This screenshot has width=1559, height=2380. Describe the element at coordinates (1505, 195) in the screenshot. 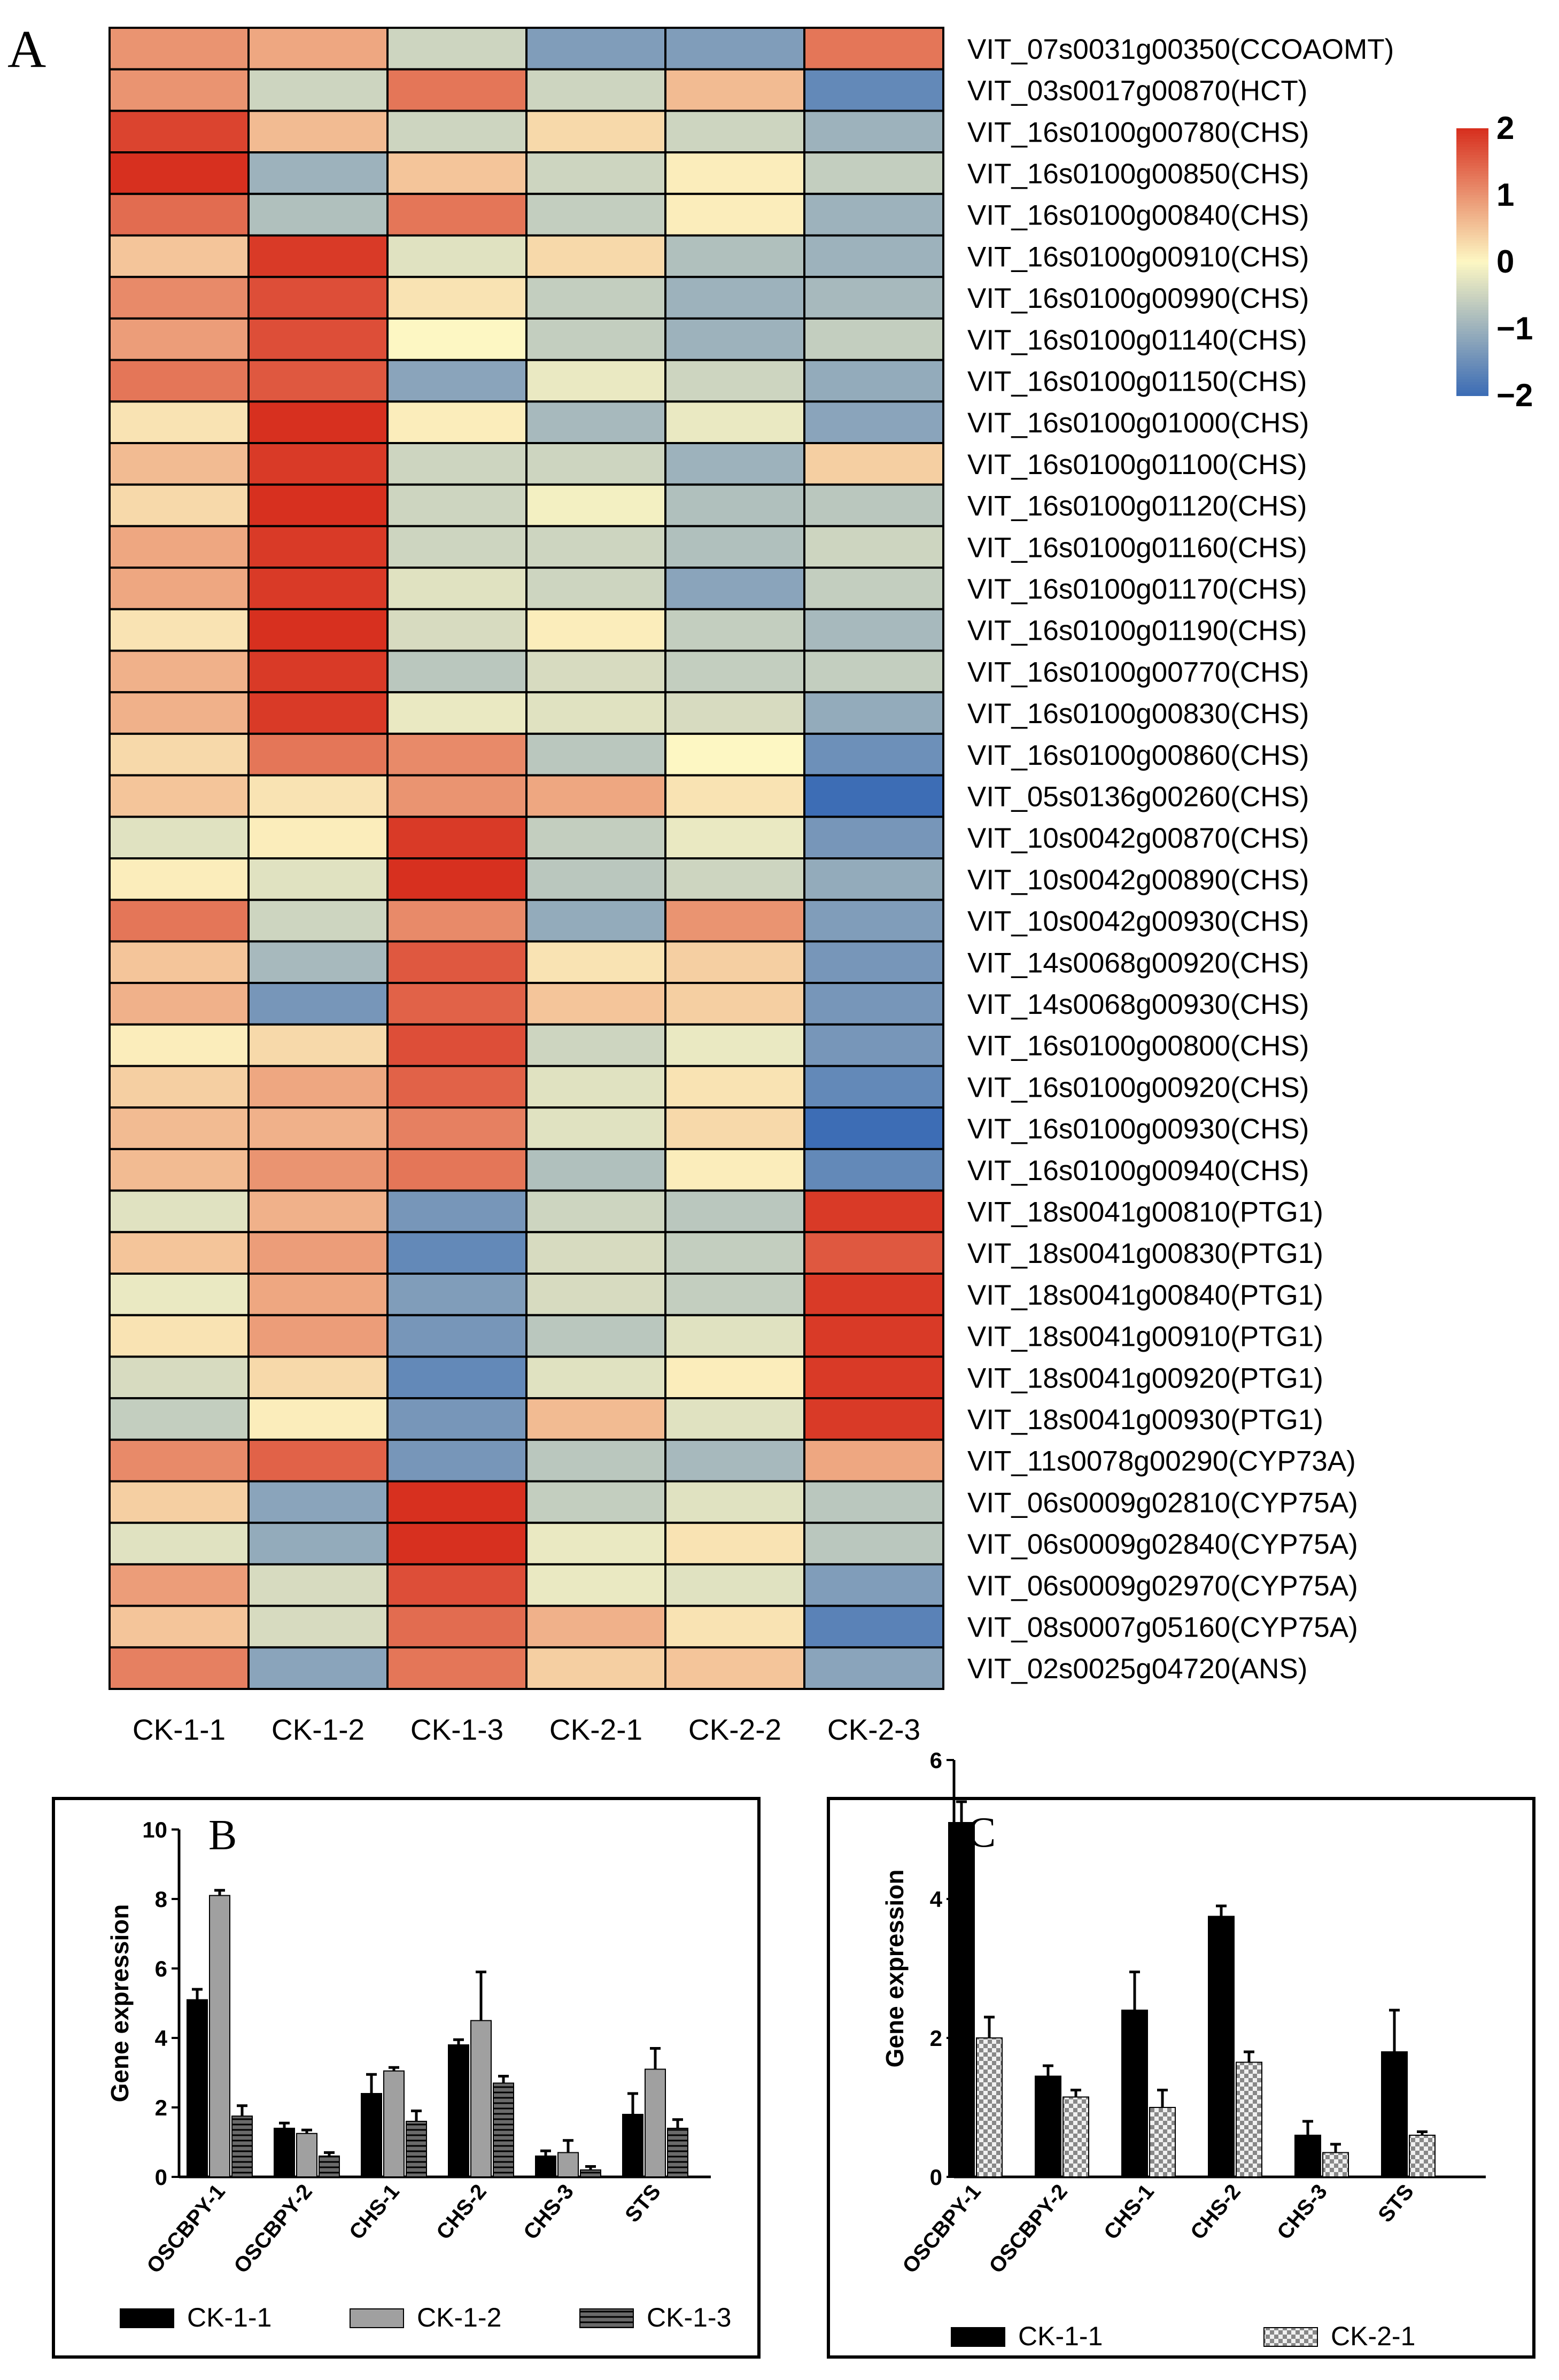

I see `colorbar-tick-label: 1` at that location.